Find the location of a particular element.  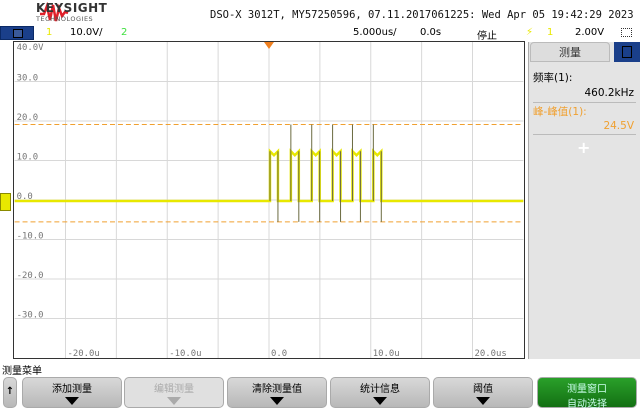

y-tick-label: 30.0 is located at coordinates (28, 79).